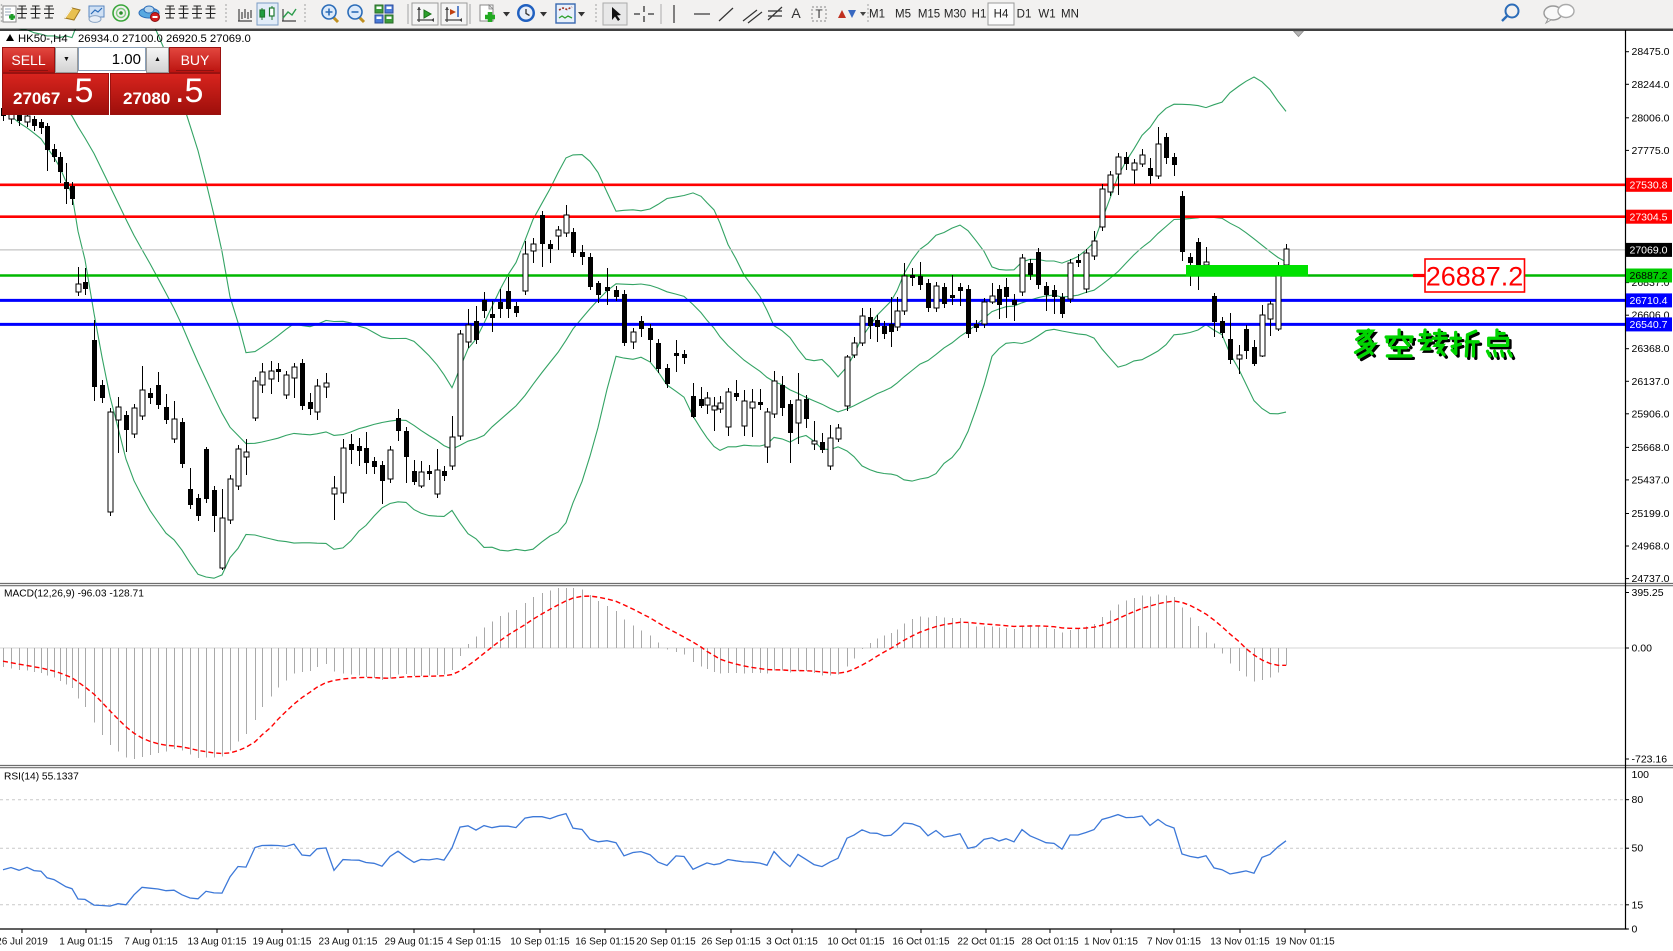 The height and width of the screenshot is (951, 1673). I want to click on svg-text: 24968.0, so click(1651, 547).